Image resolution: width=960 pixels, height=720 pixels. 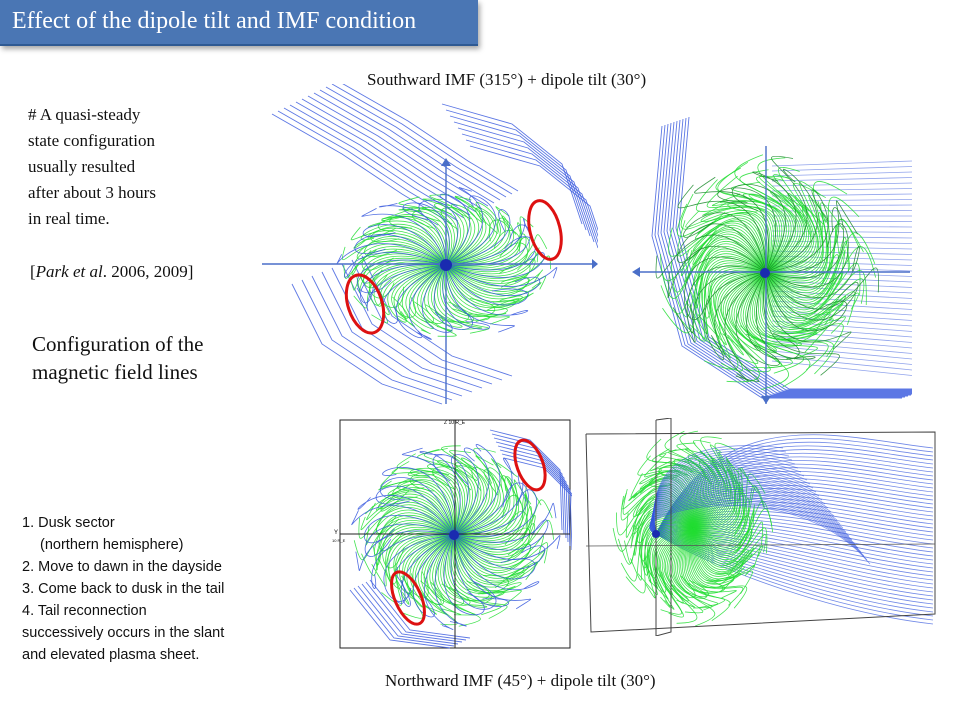 What do you see at coordinates (91, 140) in the screenshot?
I see `note-line: state configuration` at bounding box center [91, 140].